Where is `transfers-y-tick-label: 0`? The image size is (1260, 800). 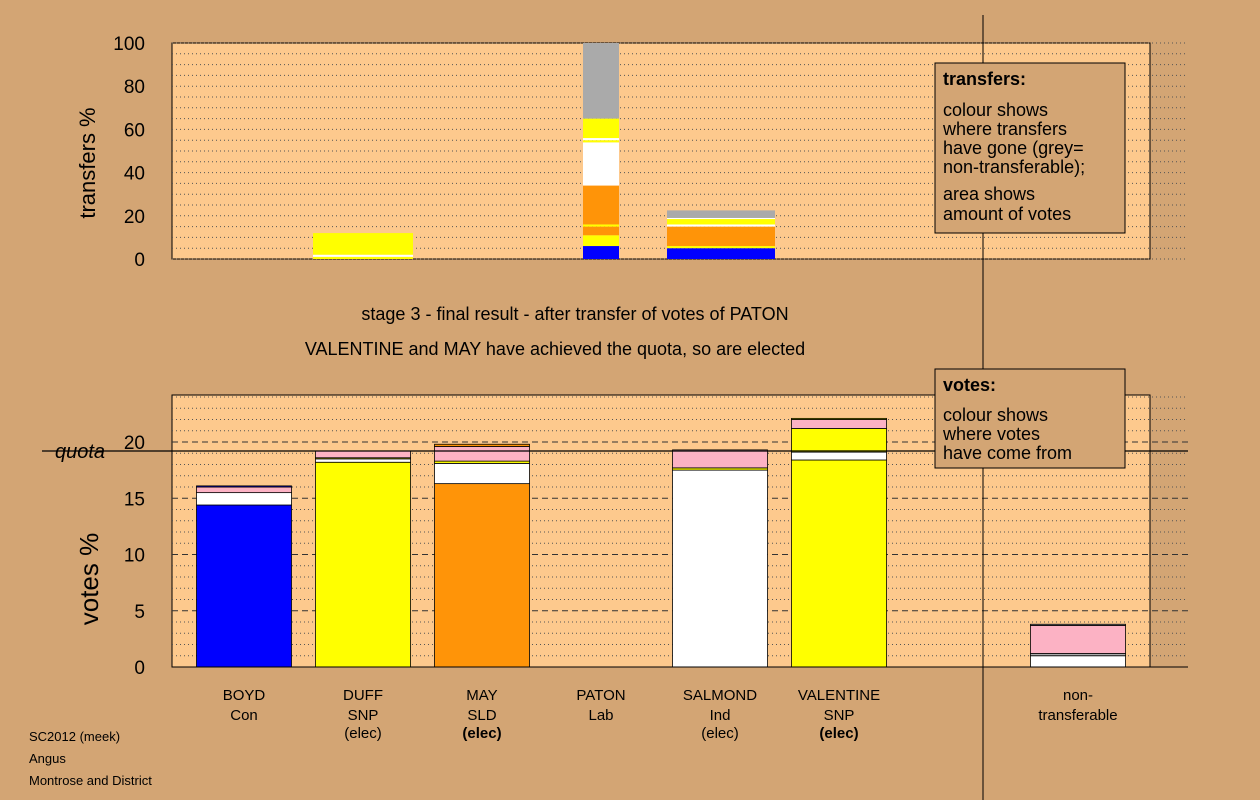 transfers-y-tick-label: 0 is located at coordinates (139, 260).